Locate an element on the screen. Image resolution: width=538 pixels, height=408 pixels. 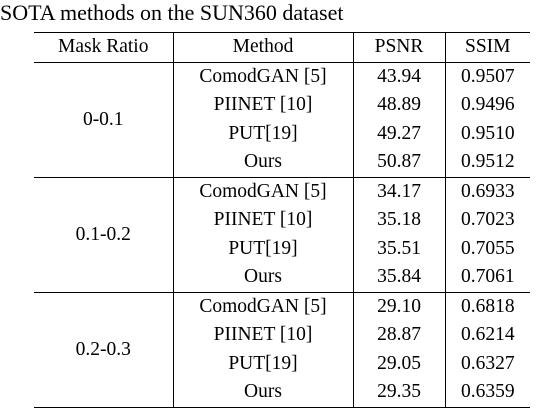
table-row: PIINET [10] 28.87 0.6214 is located at coordinates (282, 335).